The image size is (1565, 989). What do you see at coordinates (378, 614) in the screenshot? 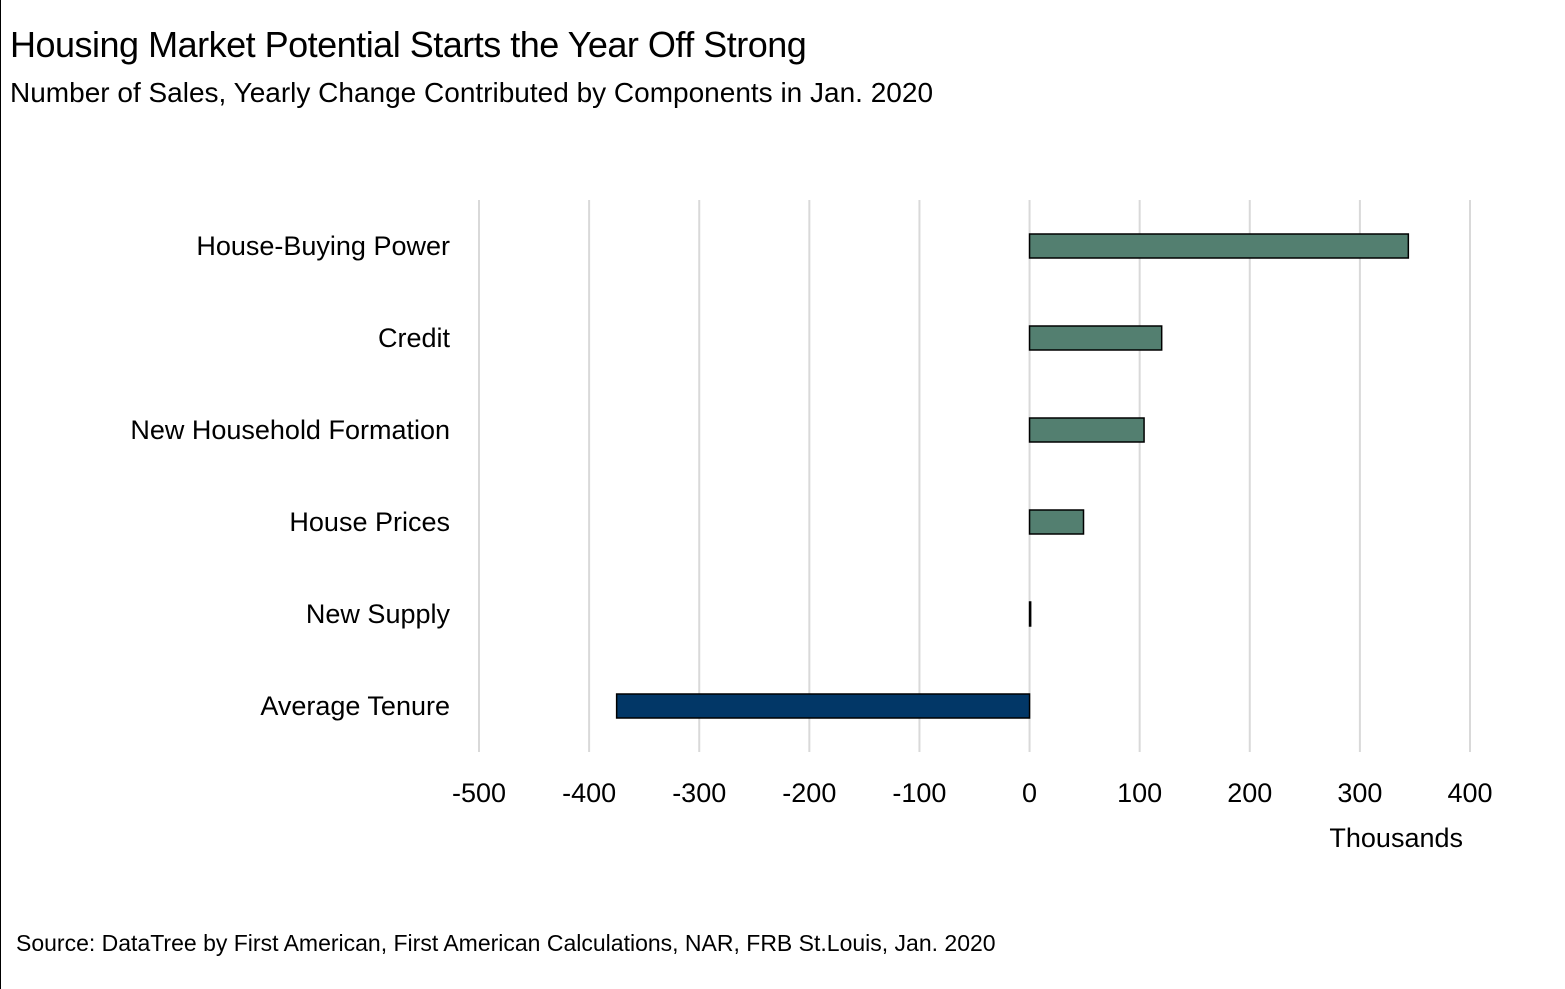
I see `category-label: New Supply` at bounding box center [378, 614].